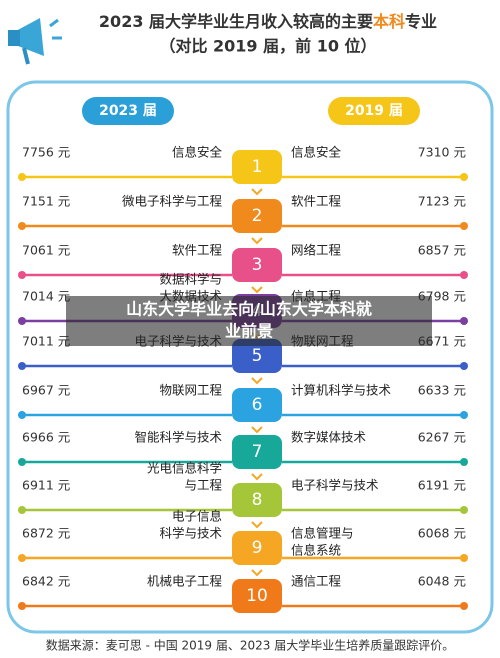  Describe the element at coordinates (190, 533) in the screenshot. I see `left-major: 科学与技术` at that location.